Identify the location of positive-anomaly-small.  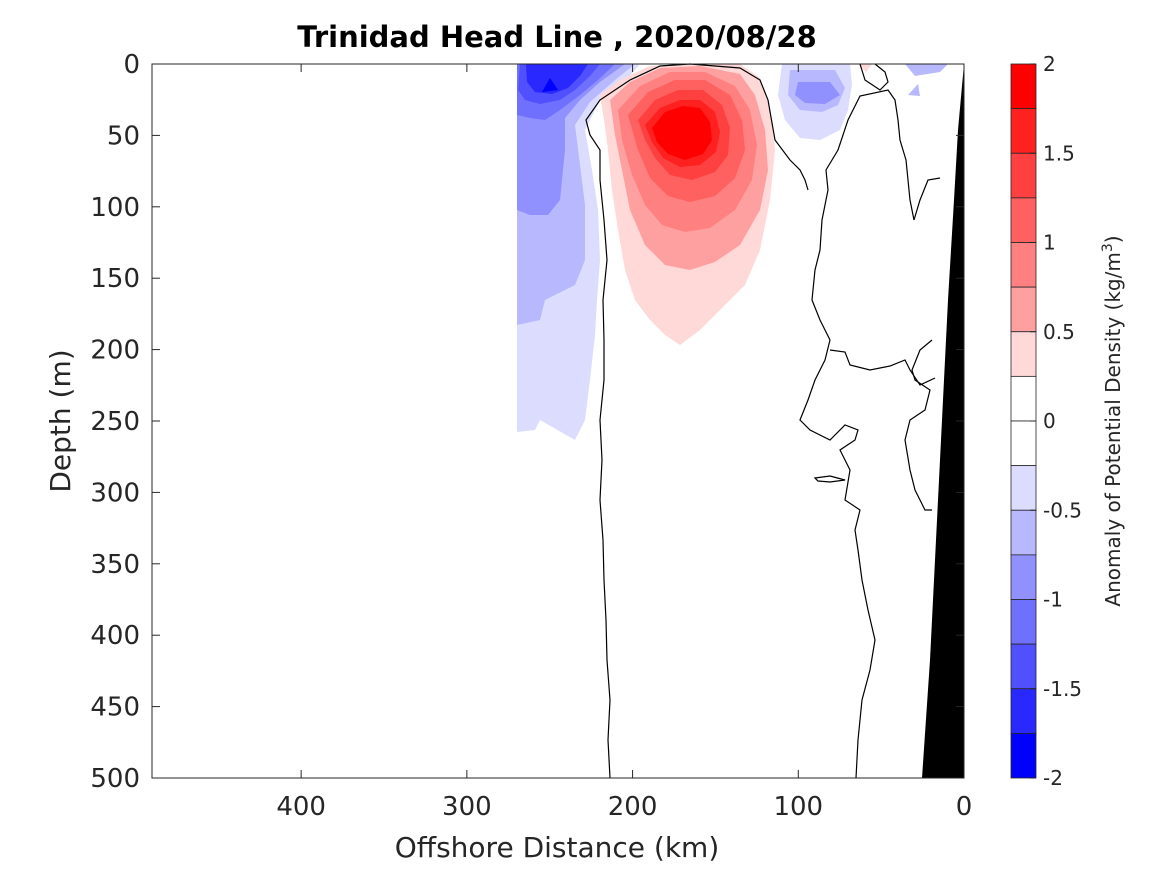
(865, 68).